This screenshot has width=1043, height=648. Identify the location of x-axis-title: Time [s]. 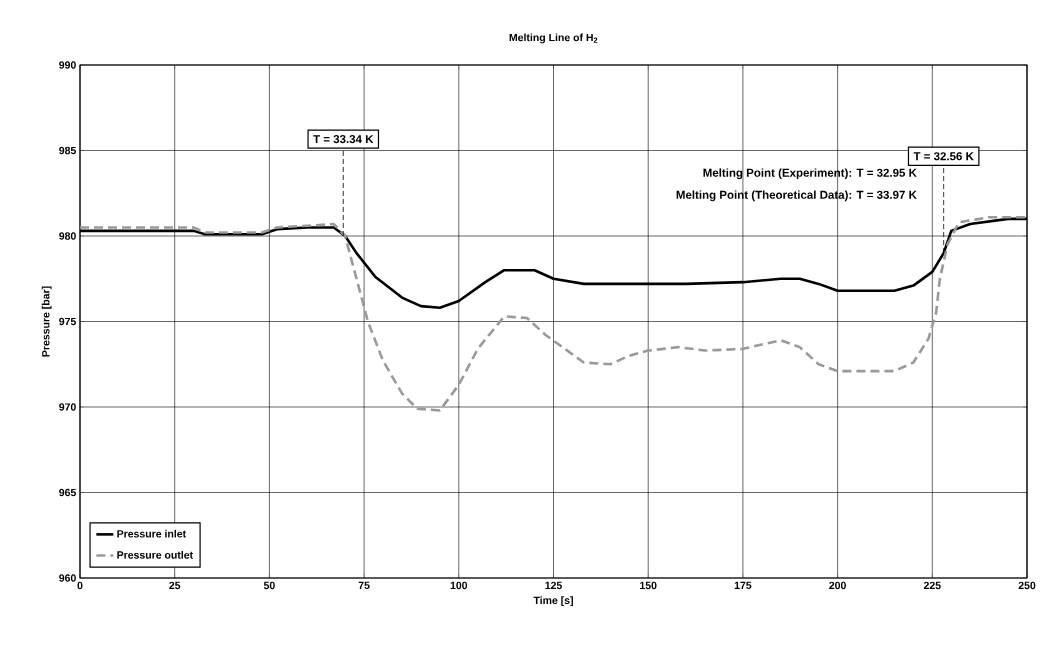
(553, 601).